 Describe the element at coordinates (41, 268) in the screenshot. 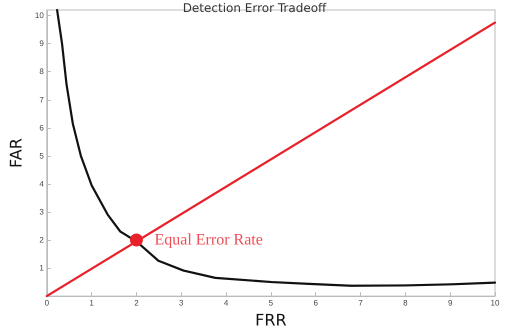

I see `y-tick-label: 1` at that location.